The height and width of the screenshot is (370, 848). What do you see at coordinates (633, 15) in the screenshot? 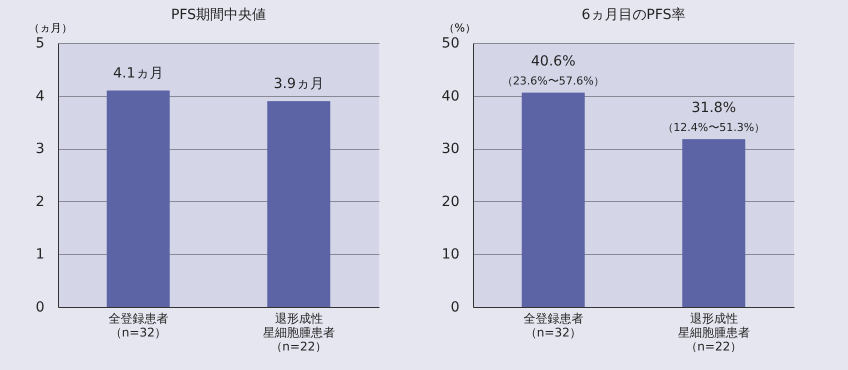
I see `chart-title: 6ヵ月目のPFS率` at bounding box center [633, 15].